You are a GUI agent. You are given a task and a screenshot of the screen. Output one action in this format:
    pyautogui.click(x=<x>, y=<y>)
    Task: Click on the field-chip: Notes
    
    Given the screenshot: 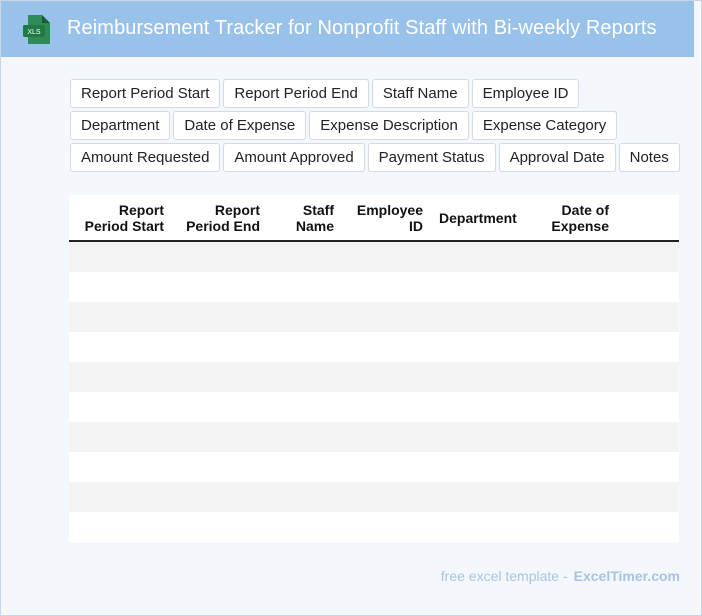 What is the action you would take?
    pyautogui.click(x=649, y=157)
    